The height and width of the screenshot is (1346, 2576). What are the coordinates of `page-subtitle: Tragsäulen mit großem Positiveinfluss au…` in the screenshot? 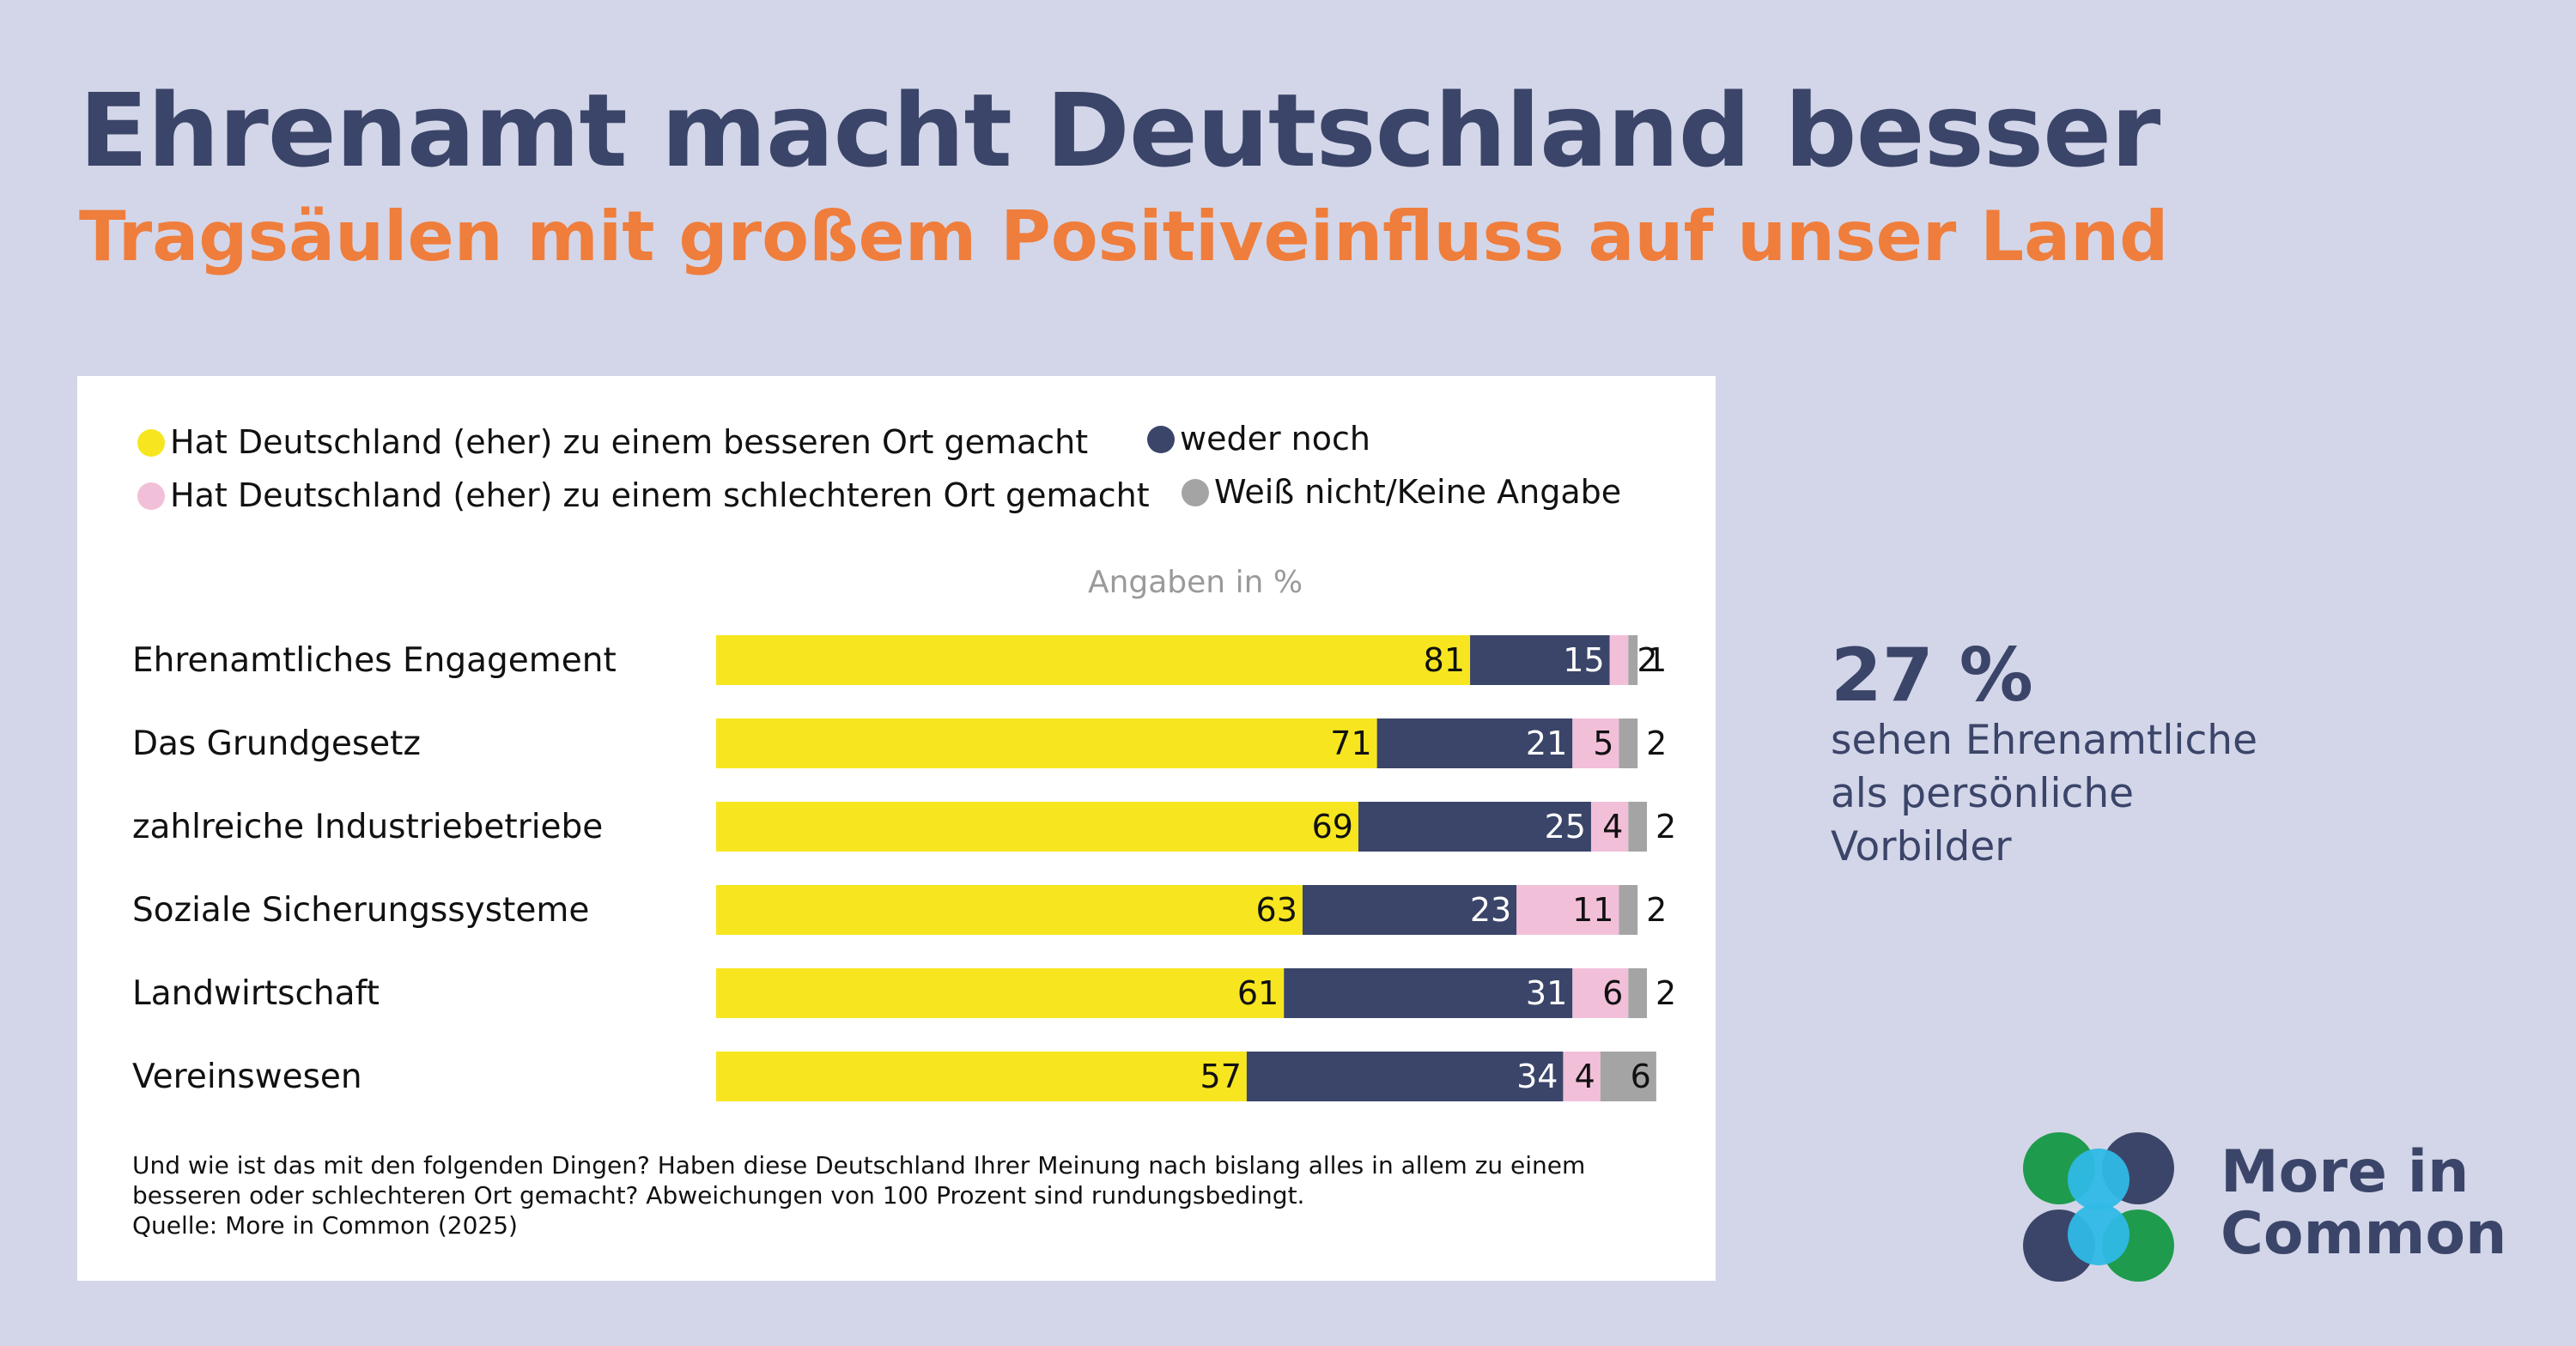 It's located at (1124, 236).